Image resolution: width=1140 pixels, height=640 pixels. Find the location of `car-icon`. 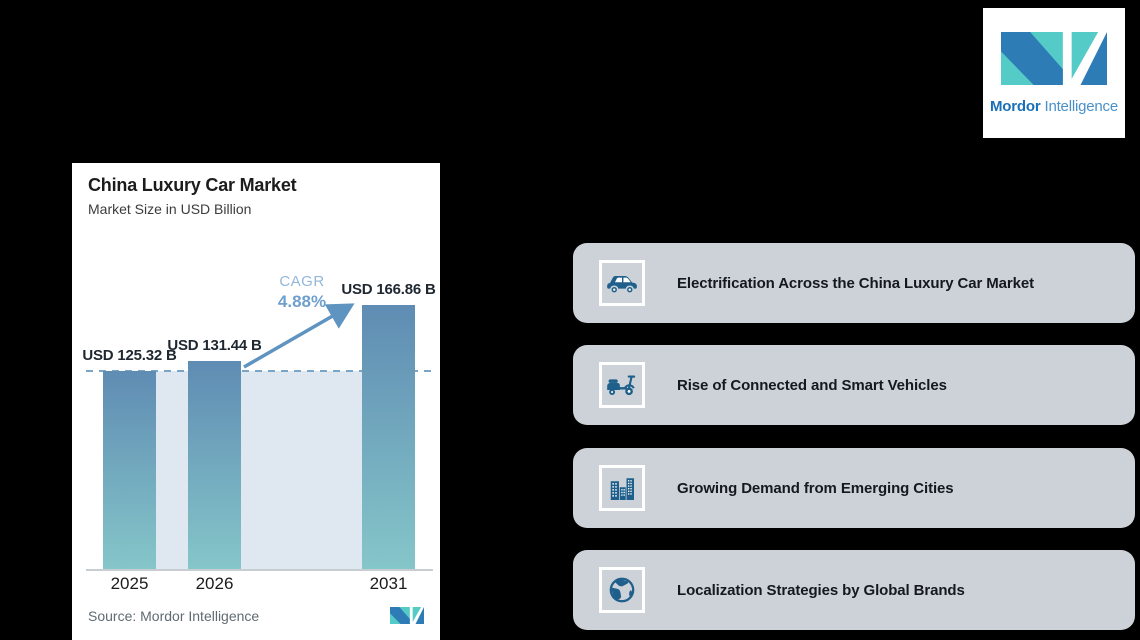

car-icon is located at coordinates (622, 283).